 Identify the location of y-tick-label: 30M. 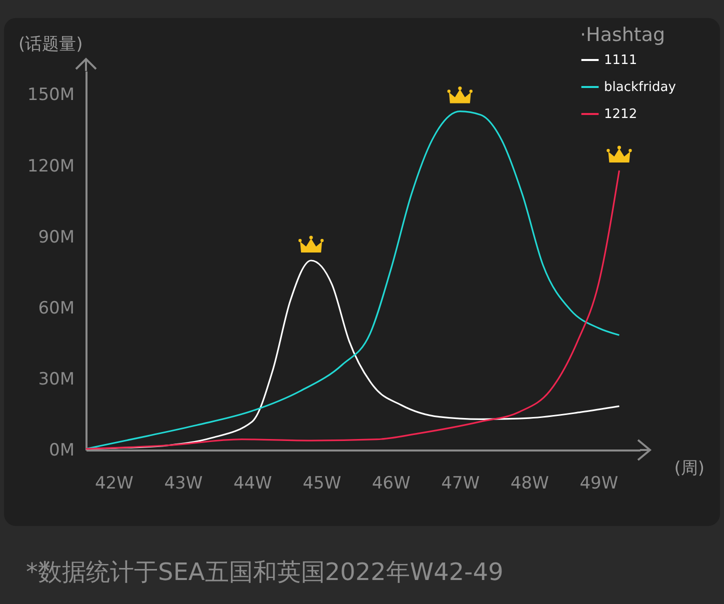
(56, 379).